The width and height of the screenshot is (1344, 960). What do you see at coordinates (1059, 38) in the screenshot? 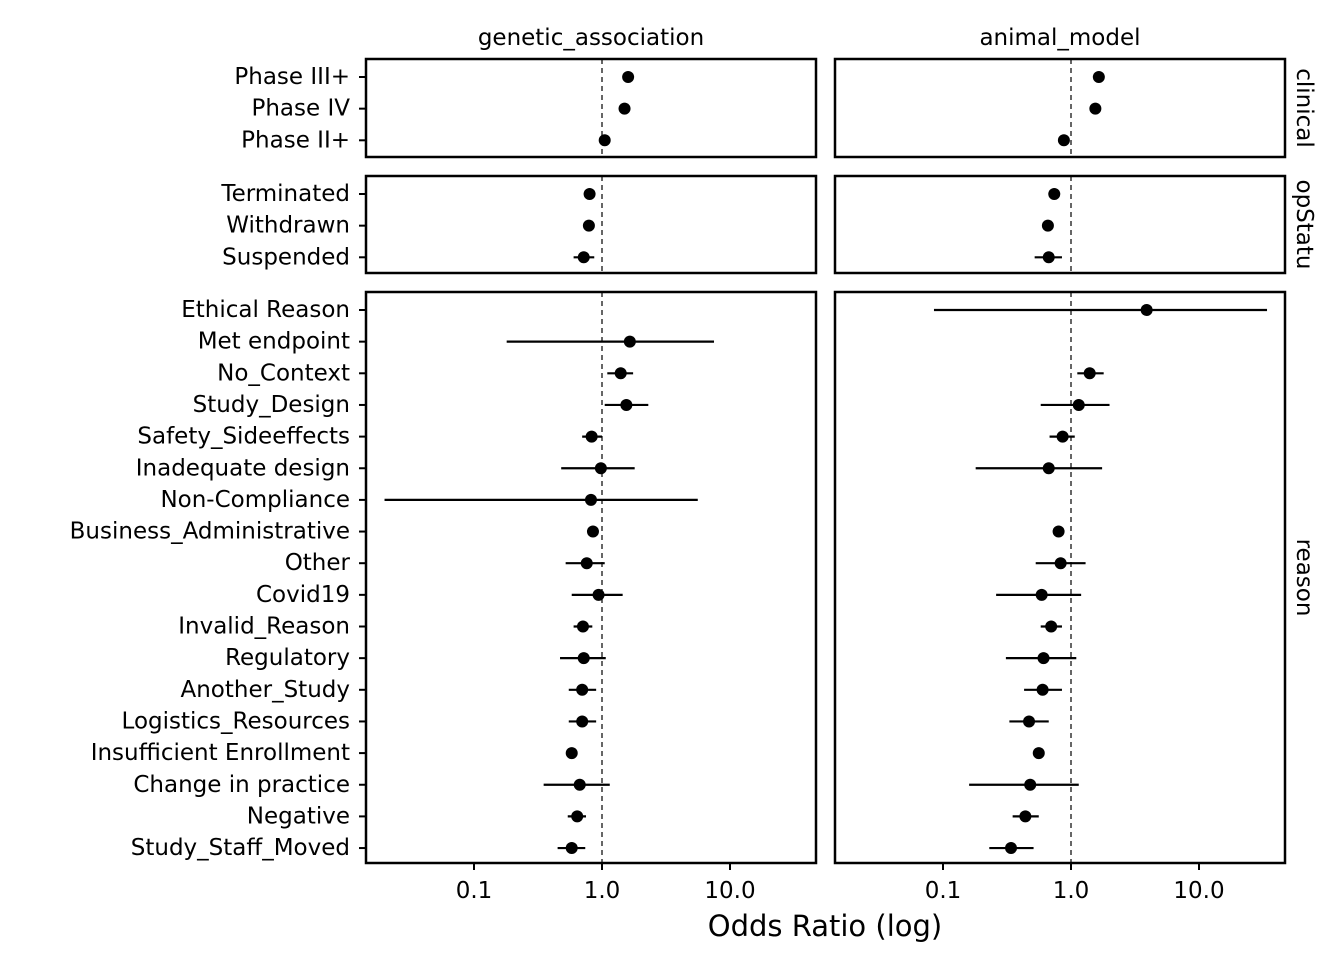
I see `column-strip-label: animal_model` at bounding box center [1059, 38].